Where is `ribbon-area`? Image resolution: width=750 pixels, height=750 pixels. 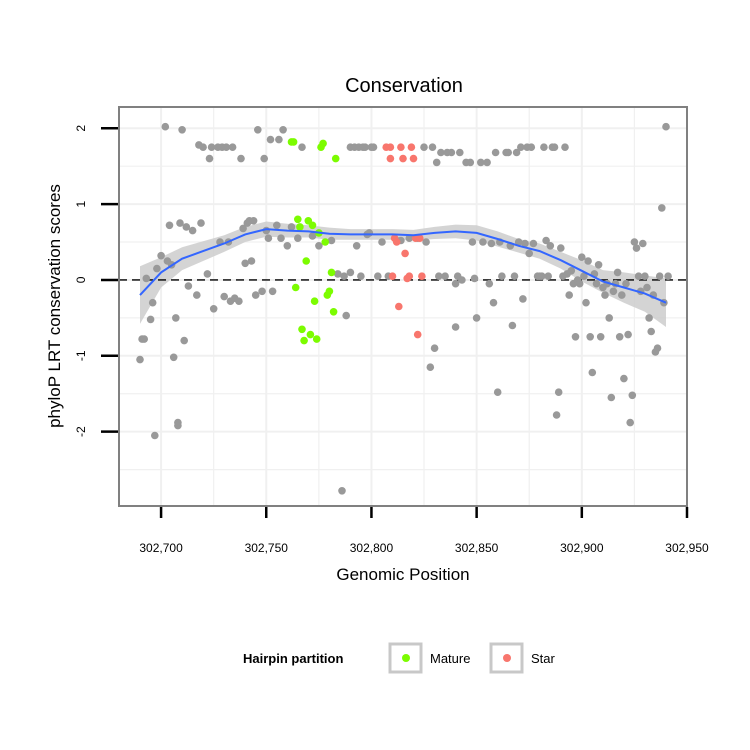 ribbon-area is located at coordinates (403, 274).